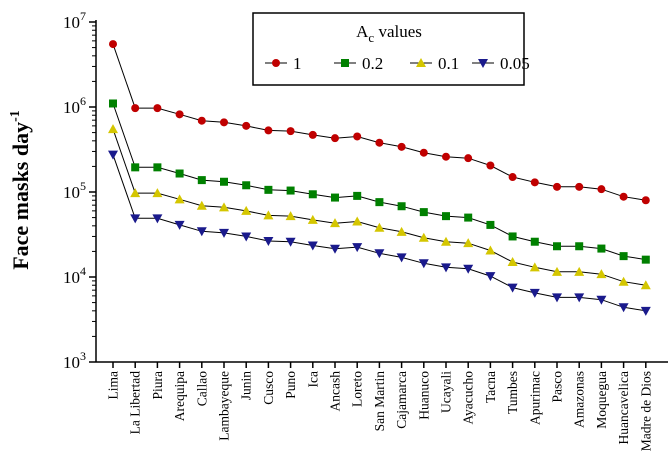 The image size is (672, 476). I want to click on y-axis-title-superscript: -1, so click(15, 116).